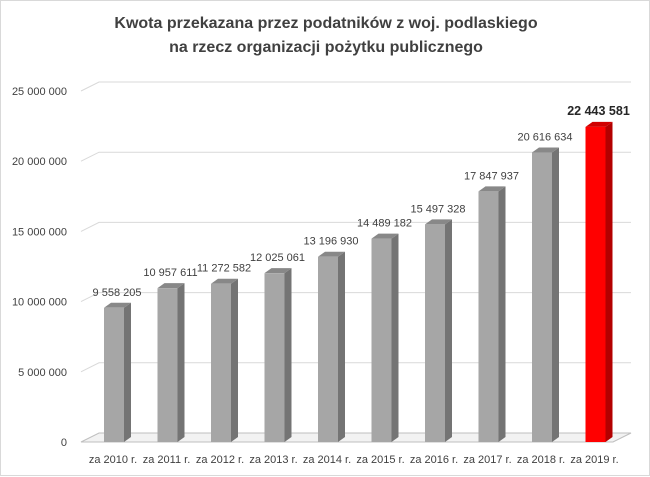  I want to click on x-tick-label: za 2011 r., so click(167, 460).